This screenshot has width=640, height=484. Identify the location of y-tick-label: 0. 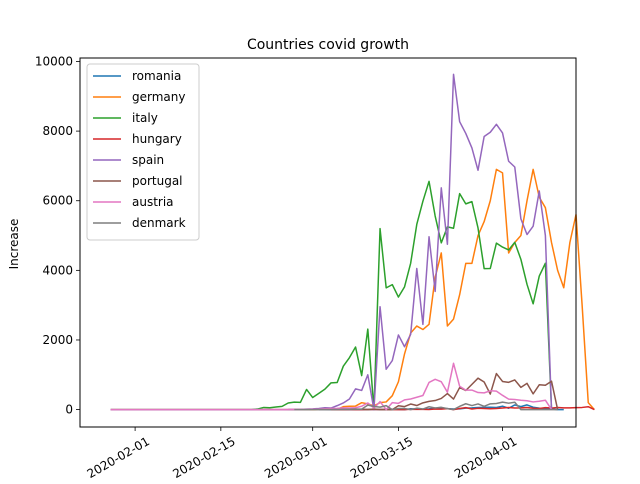
(69, 410).